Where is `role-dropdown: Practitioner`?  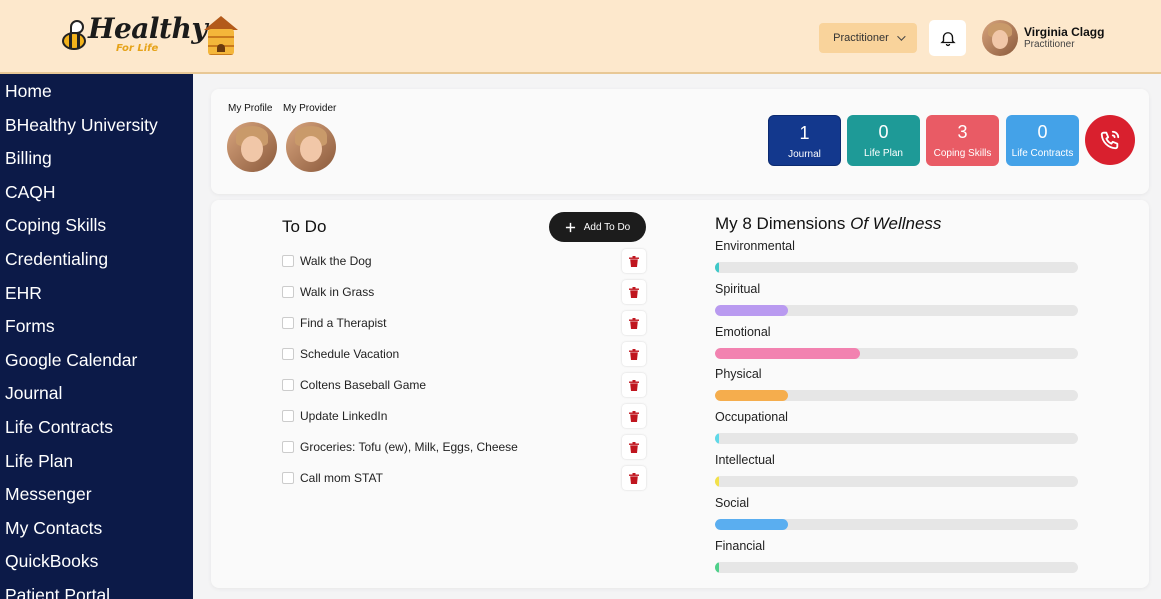
role-dropdown: Practitioner is located at coordinates (868, 38).